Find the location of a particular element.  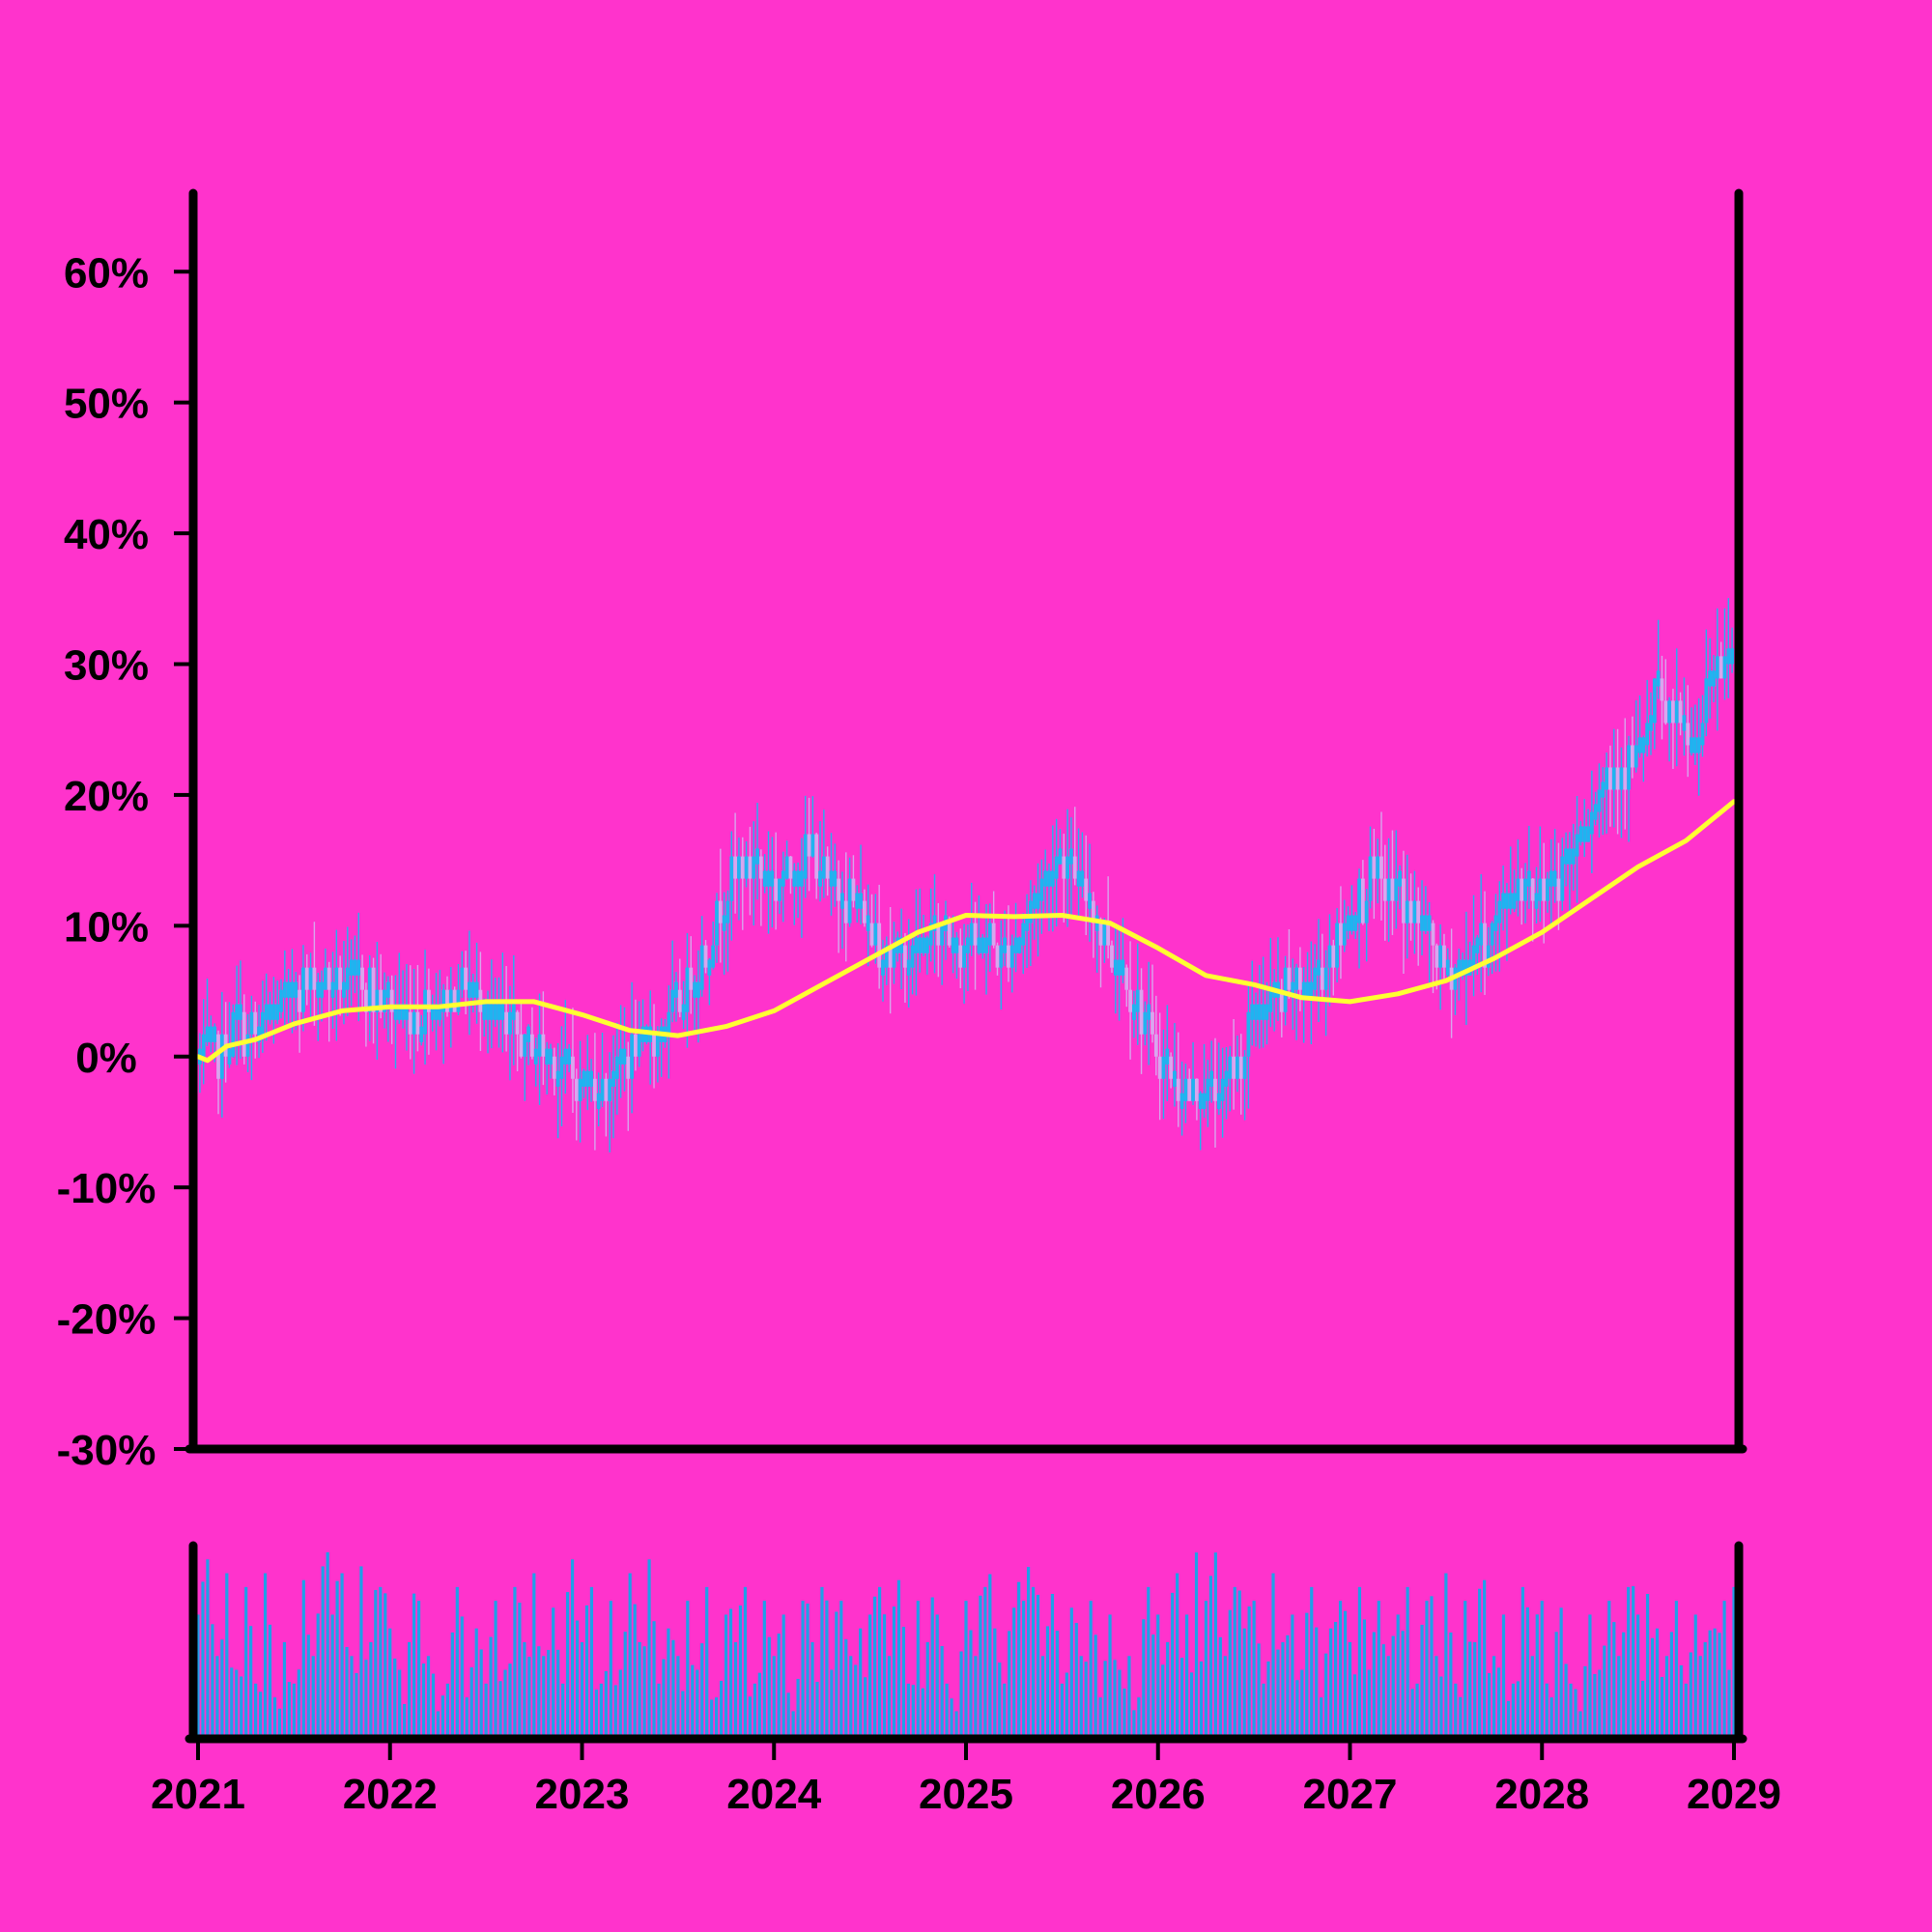

y-tick-label: -10% is located at coordinates (106, 1188).